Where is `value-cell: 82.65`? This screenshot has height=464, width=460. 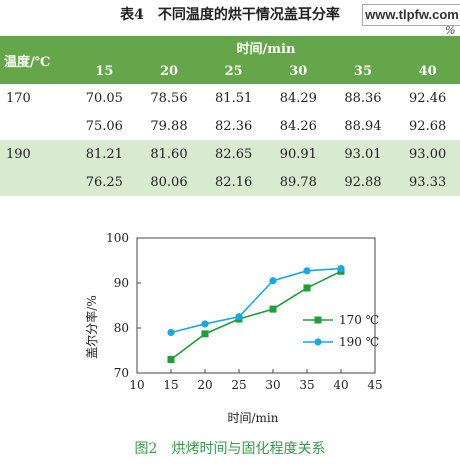
value-cell: 82.65 is located at coordinates (233, 154).